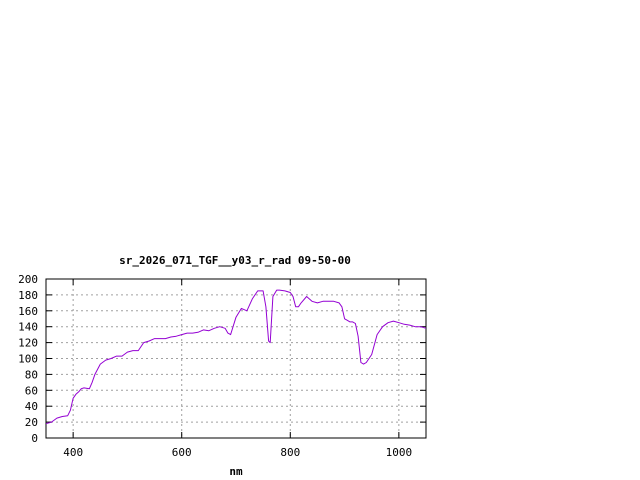 Image resolution: width=640 pixels, height=480 pixels. What do you see at coordinates (235, 260) in the screenshot?
I see `chart-title: sr_2026_071_TGF__y03_r_rad 09-50-00` at bounding box center [235, 260].